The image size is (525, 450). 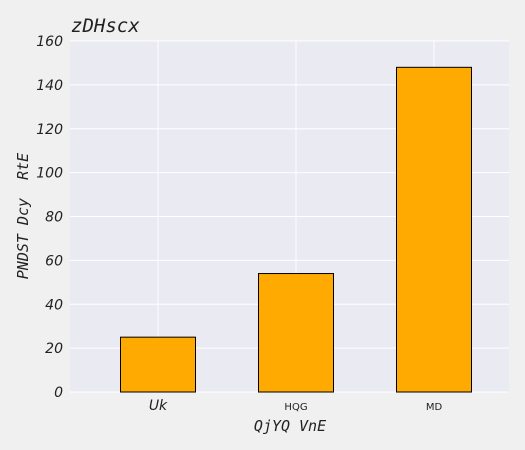 I want to click on x-tick-label: MD, so click(x=434, y=407).